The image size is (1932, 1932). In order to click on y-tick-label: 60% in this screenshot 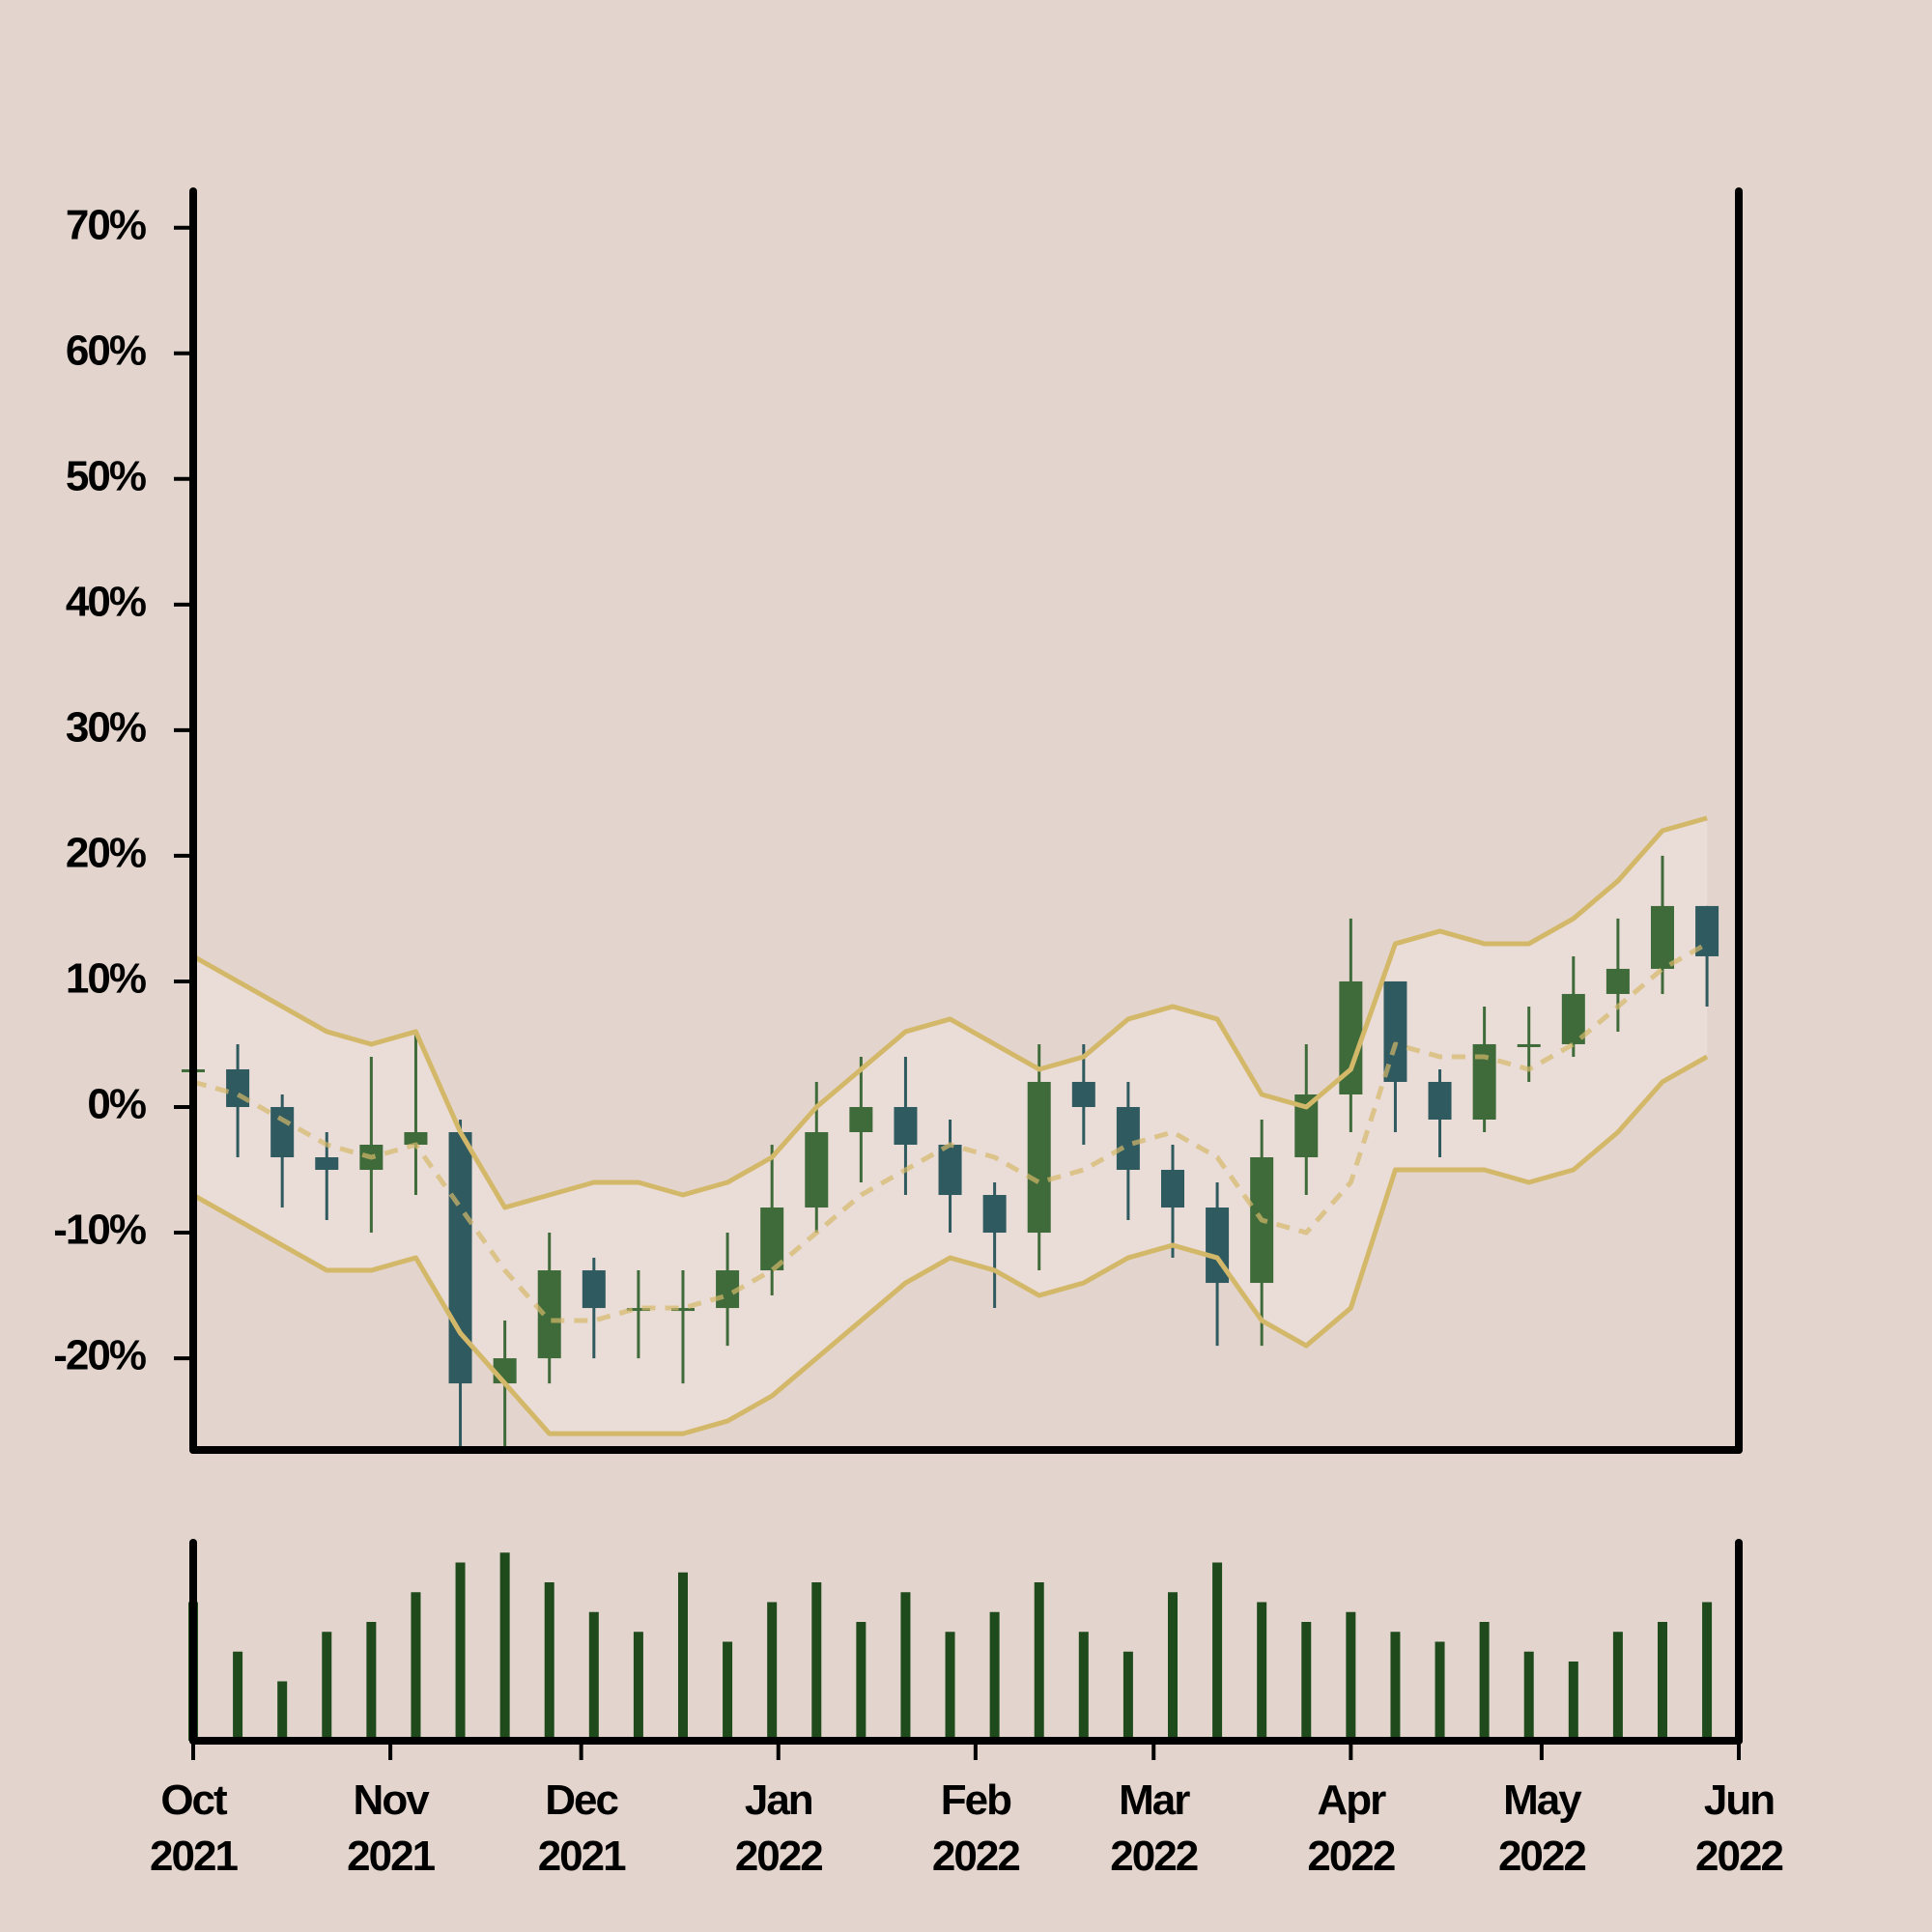, I will do `click(106, 350)`.